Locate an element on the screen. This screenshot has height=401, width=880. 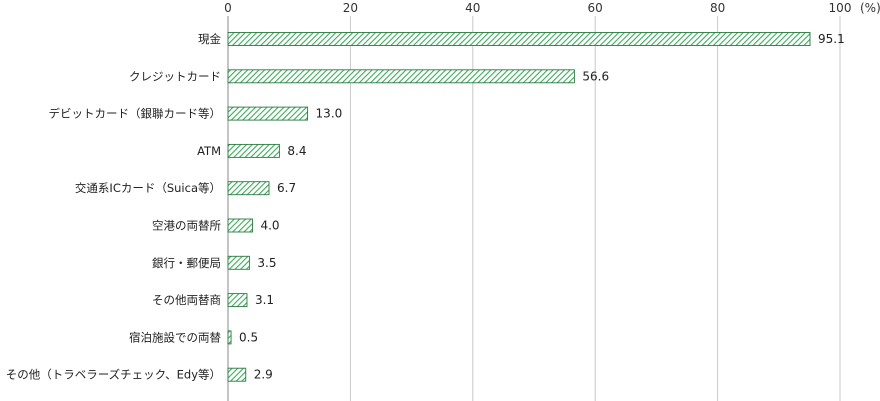
x-axis-ticks: 0 20 40 60 80 100 is located at coordinates (537, 8).